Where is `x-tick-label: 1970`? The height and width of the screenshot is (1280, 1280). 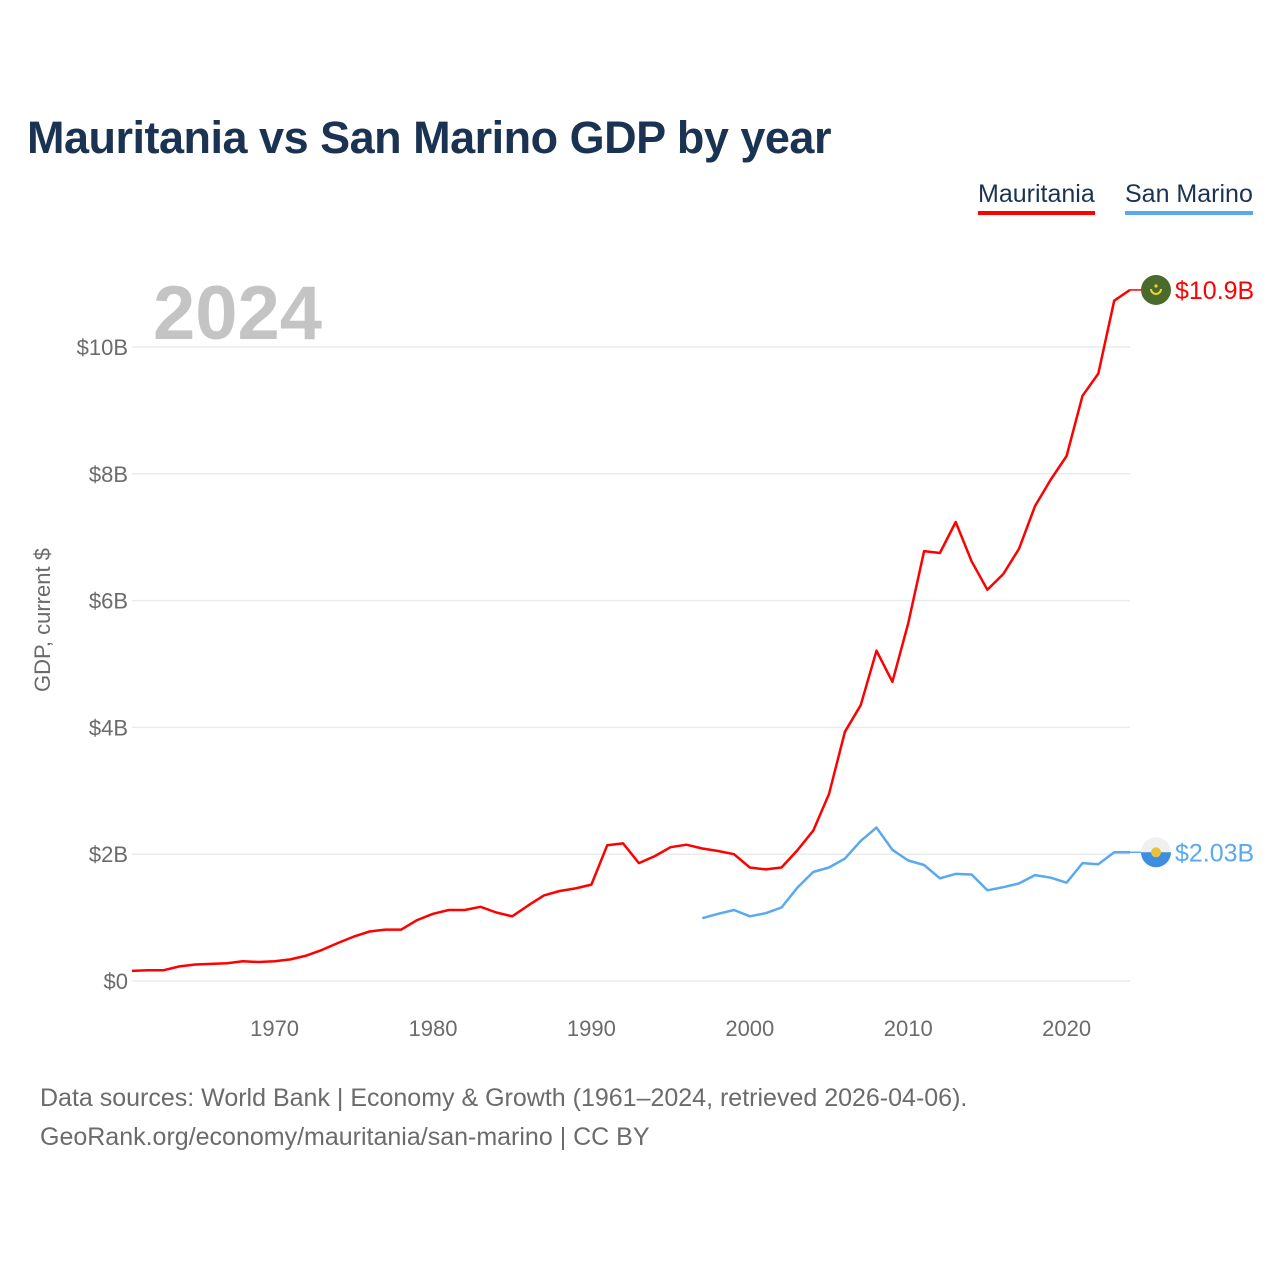
x-tick-label: 1970 is located at coordinates (274, 1028).